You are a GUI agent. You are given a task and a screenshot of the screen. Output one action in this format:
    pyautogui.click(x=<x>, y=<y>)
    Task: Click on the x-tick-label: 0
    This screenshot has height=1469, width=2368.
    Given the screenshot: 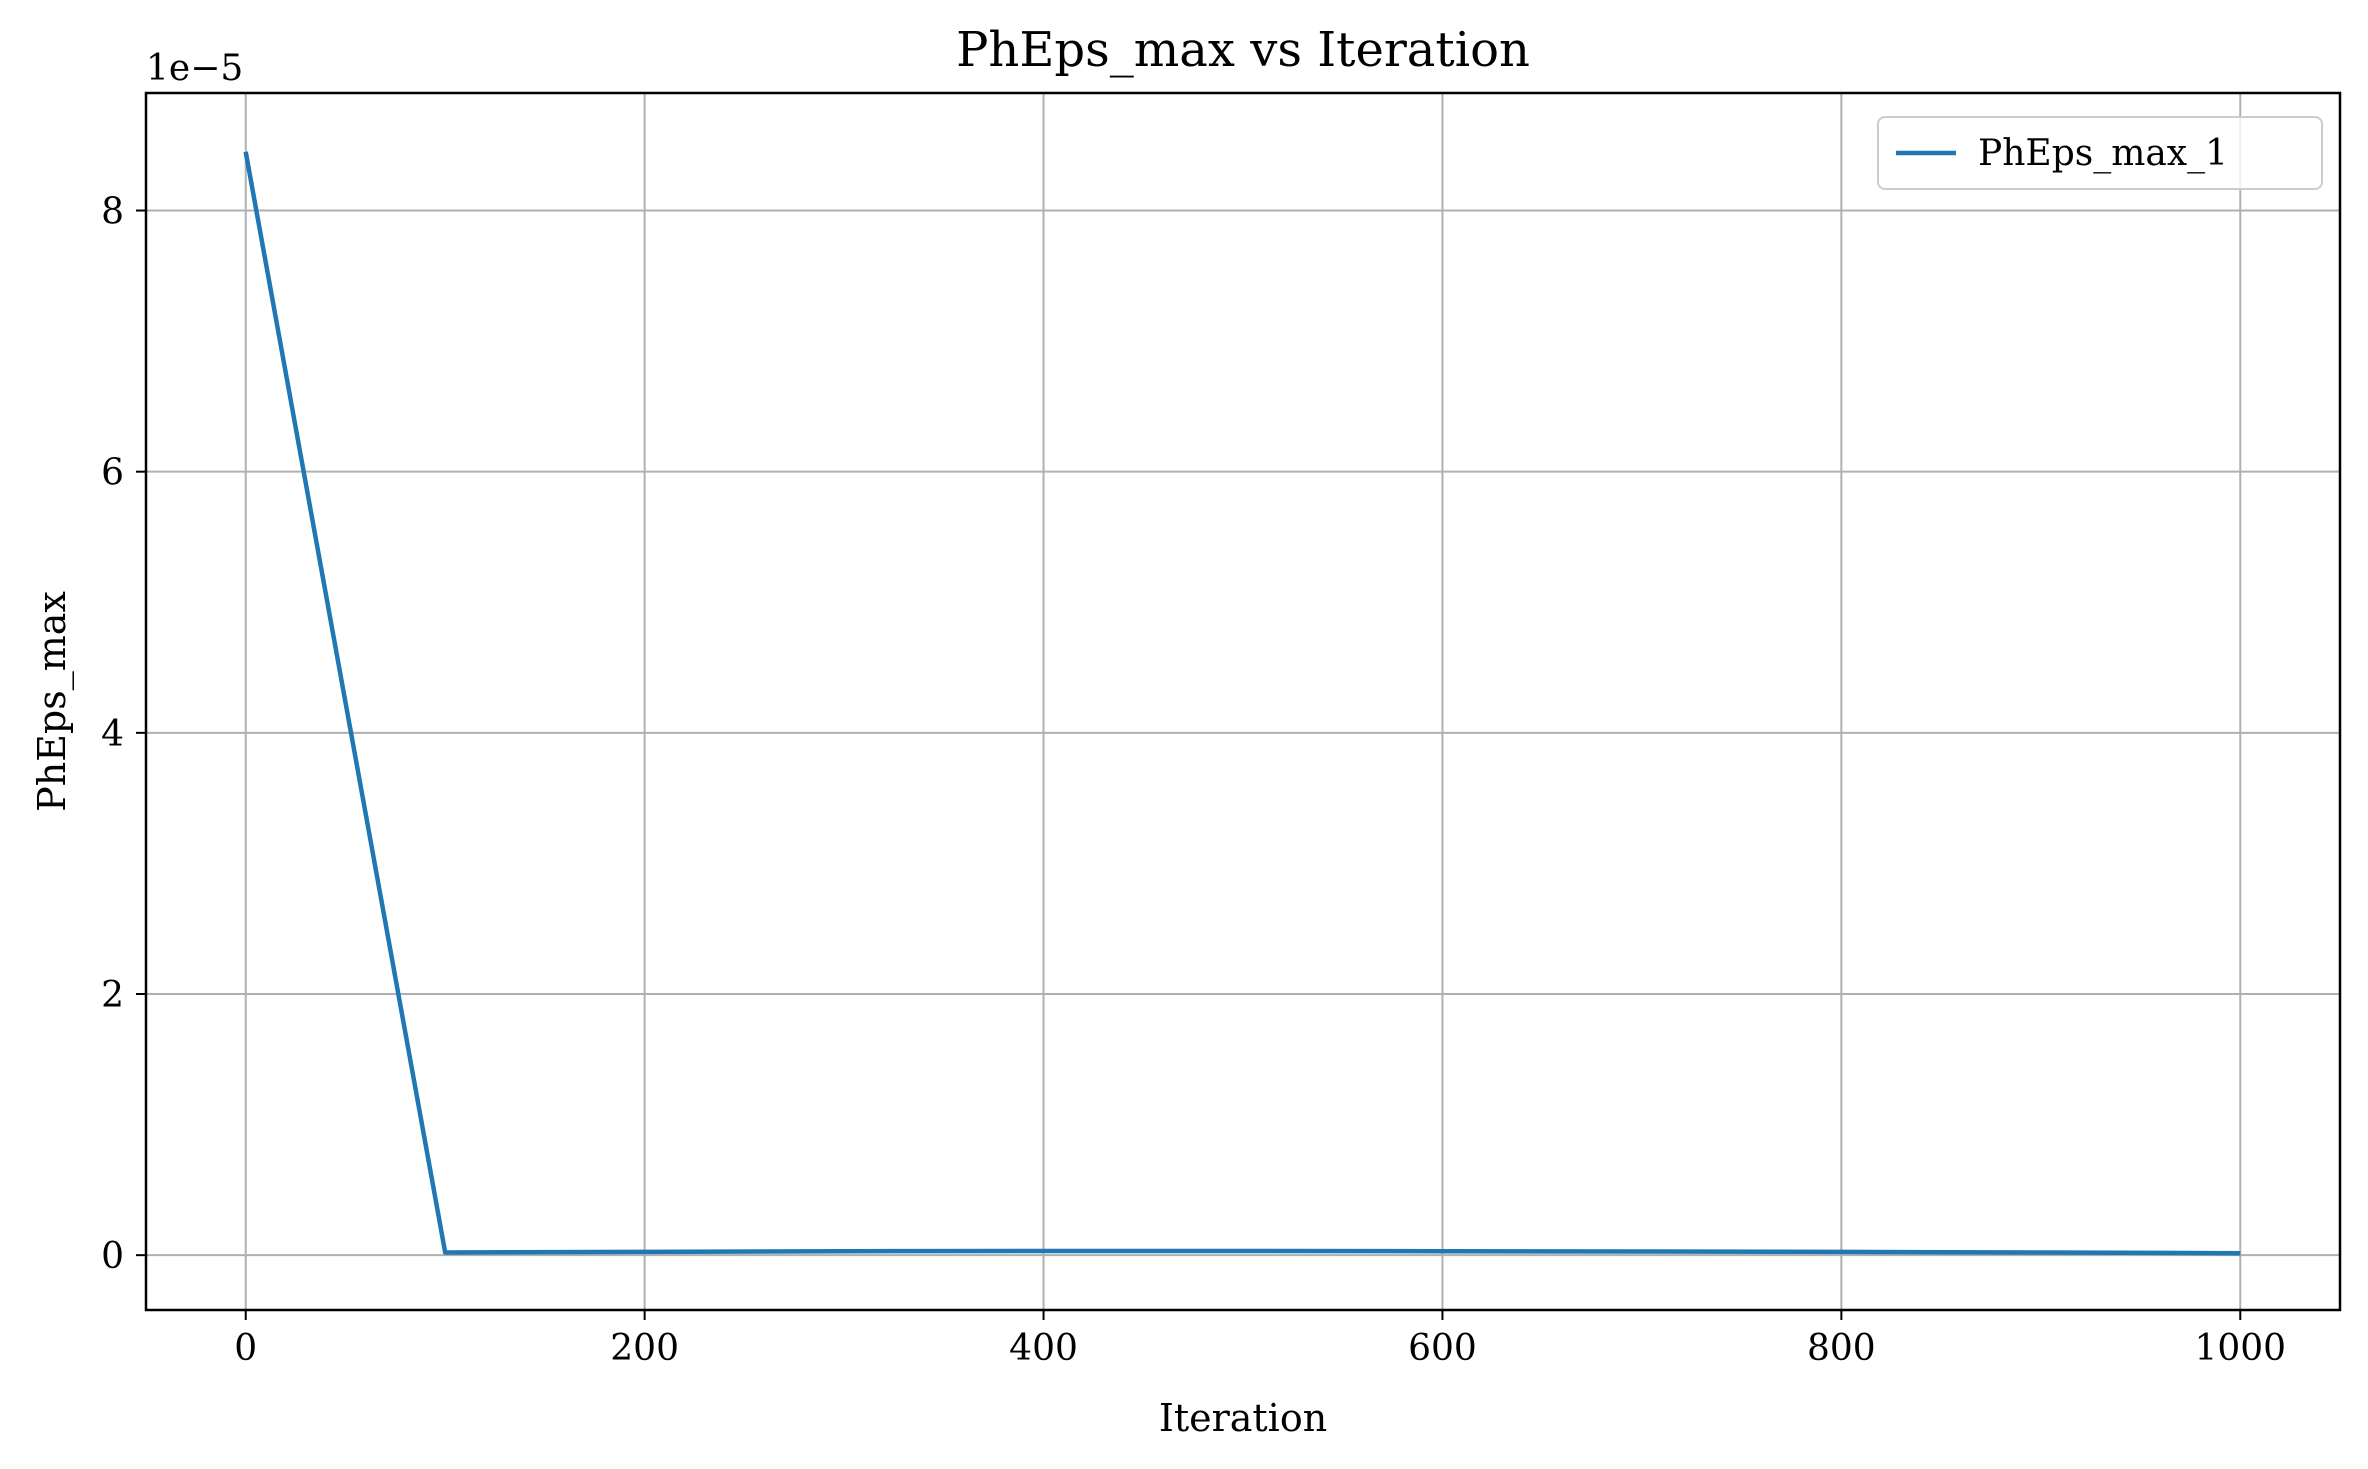 What is the action you would take?
    pyautogui.click(x=245, y=1348)
    